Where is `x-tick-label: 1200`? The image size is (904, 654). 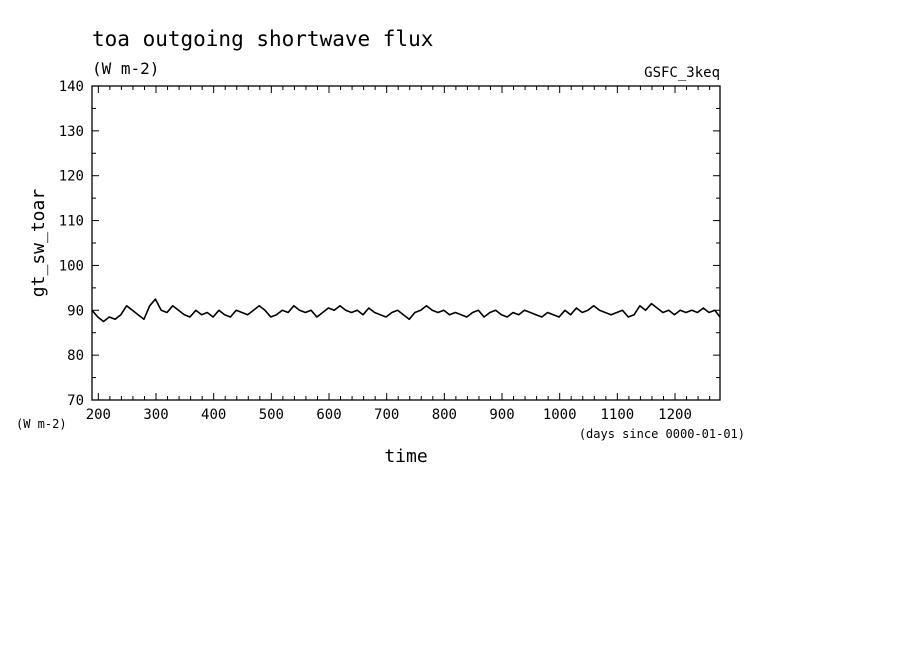
x-tick-label: 1200 is located at coordinates (675, 415).